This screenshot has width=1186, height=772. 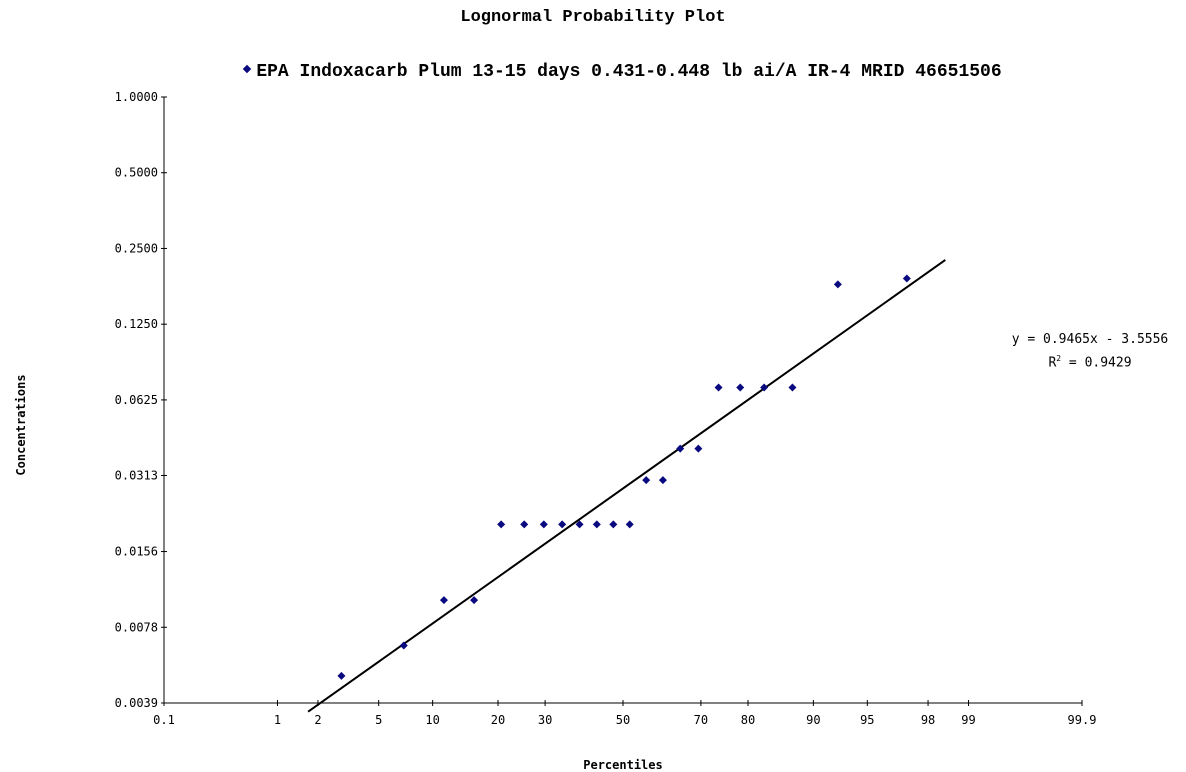 What do you see at coordinates (136, 97) in the screenshot?
I see `y-tick-label: 1.0000` at bounding box center [136, 97].